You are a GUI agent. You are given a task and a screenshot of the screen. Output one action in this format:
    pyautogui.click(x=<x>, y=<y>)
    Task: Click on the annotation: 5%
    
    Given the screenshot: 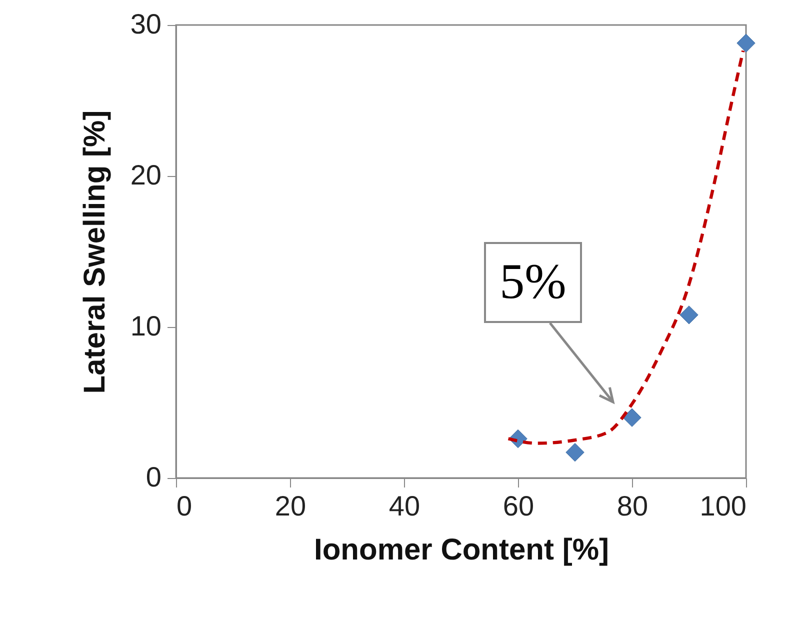 What is the action you would take?
    pyautogui.click(x=533, y=281)
    